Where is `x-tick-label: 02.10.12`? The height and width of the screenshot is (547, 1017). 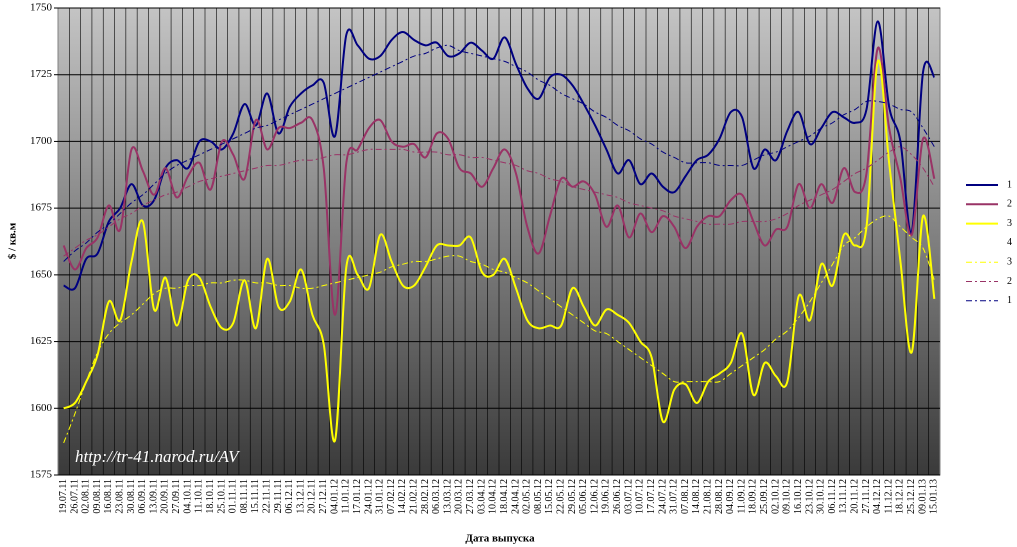
x-tick-label: 02.10.12 is located at coordinates (775, 496).